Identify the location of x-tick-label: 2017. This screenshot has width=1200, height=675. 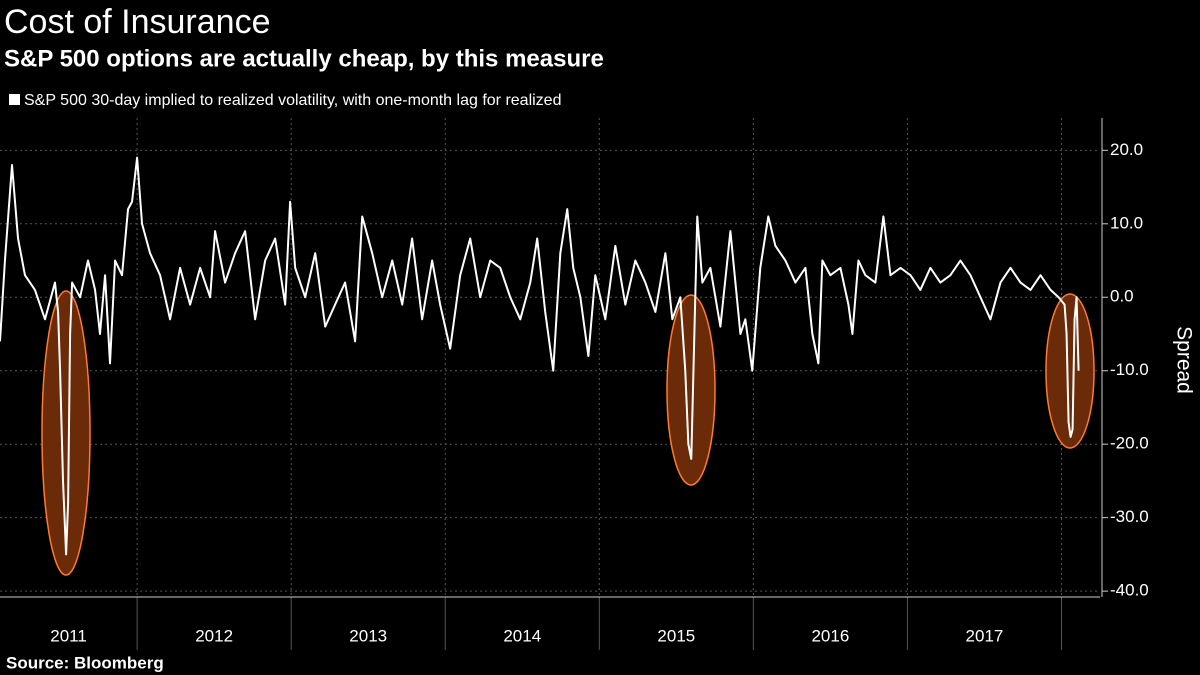
(985, 635).